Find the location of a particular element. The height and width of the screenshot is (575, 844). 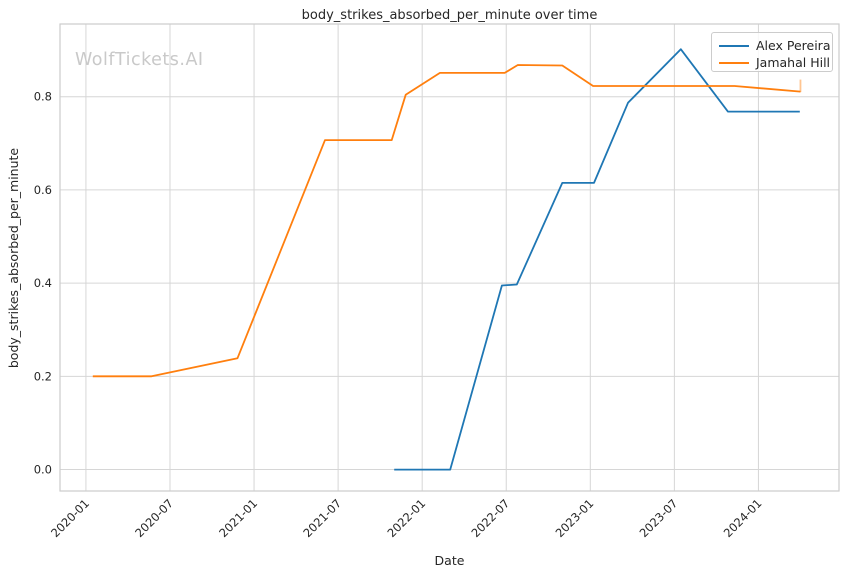

y-tick-label: 0.2 is located at coordinates (43, 376).